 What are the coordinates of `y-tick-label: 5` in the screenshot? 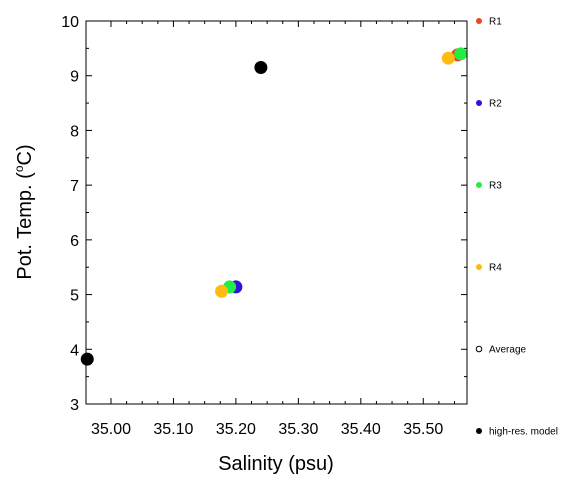 It's located at (74, 296).